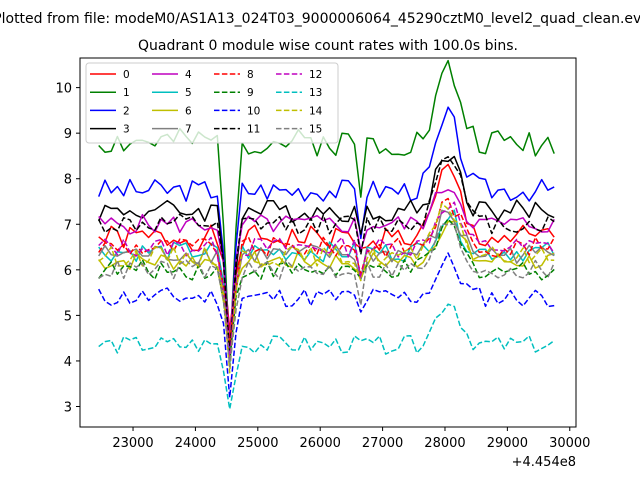  I want to click on y-tick-label: 4, so click(68, 362).